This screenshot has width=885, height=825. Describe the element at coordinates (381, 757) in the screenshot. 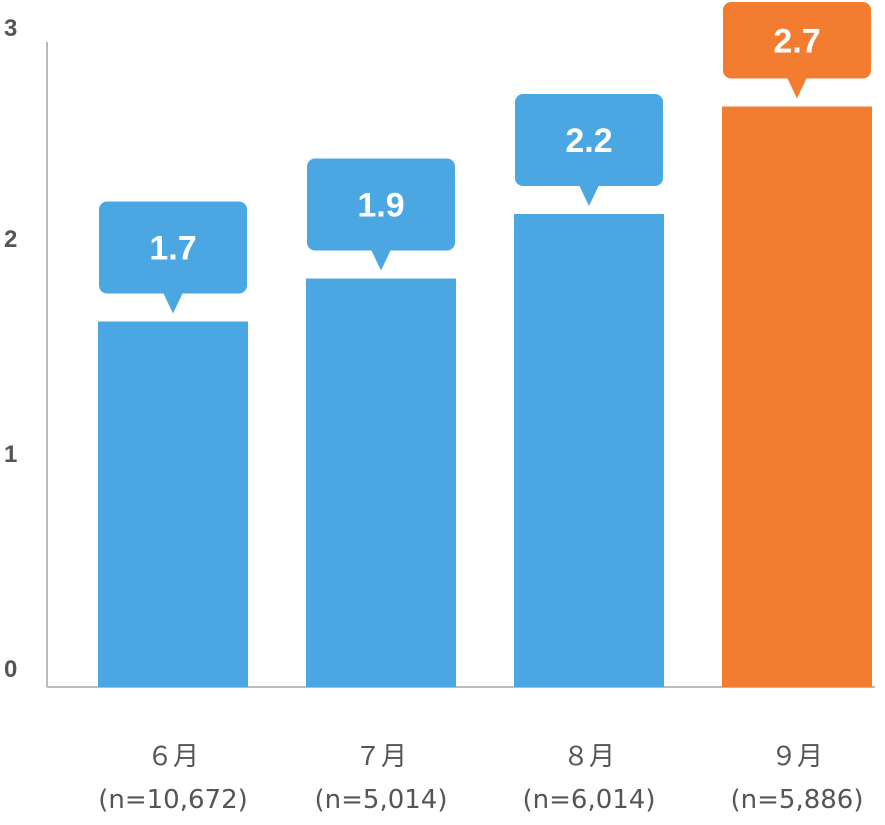

I see `category-month-label: ７月` at that location.